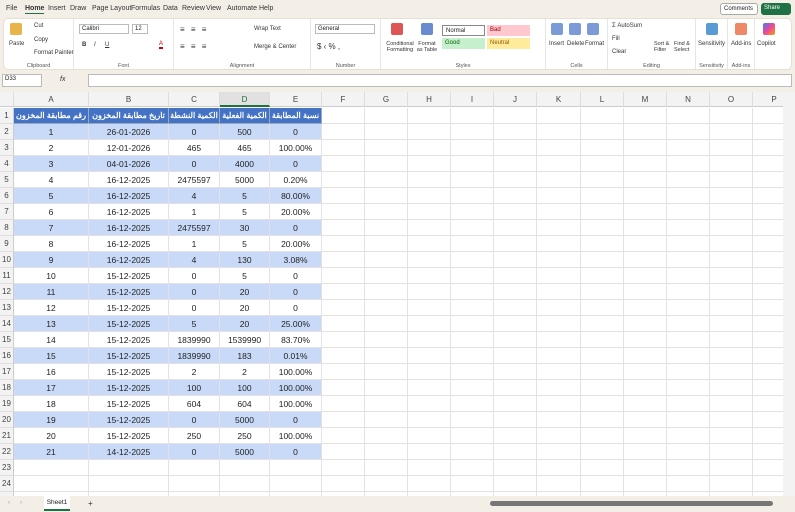 The height and width of the screenshot is (512, 795). Describe the element at coordinates (7, 244) in the screenshot. I see `row-header: 9` at that location.